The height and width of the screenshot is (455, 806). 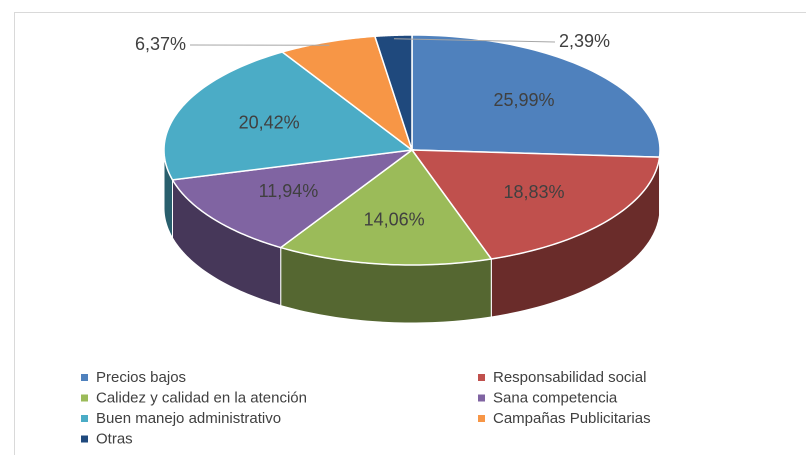 I want to click on legend-label: Precios bajos, so click(x=141, y=377).